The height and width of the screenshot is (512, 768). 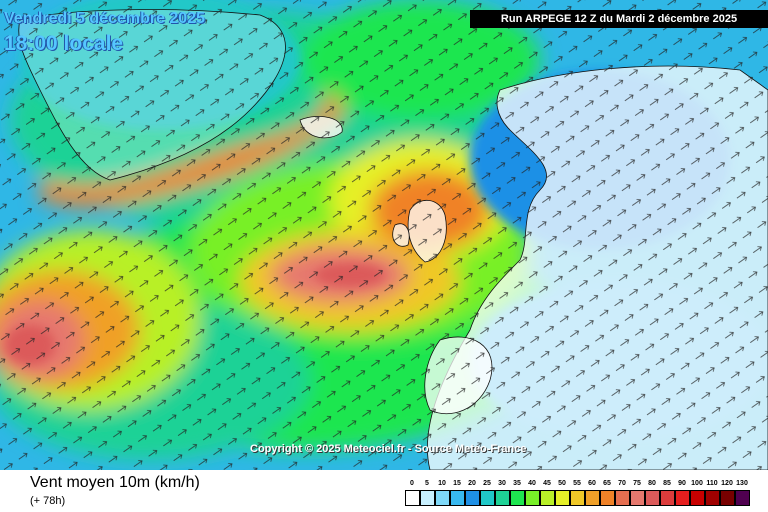 I want to click on legend-label: 85, so click(x=667, y=483).